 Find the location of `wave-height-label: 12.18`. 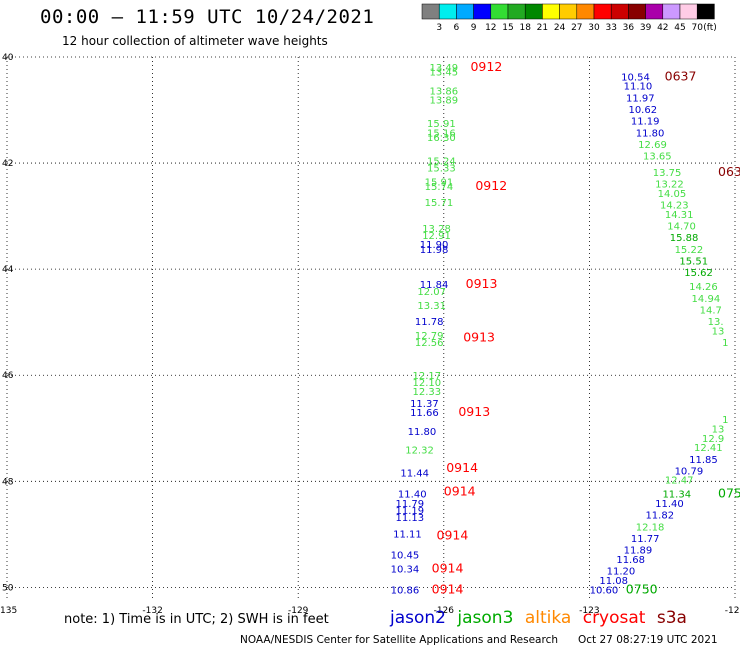

wave-height-label: 12.18 is located at coordinates (650, 527).